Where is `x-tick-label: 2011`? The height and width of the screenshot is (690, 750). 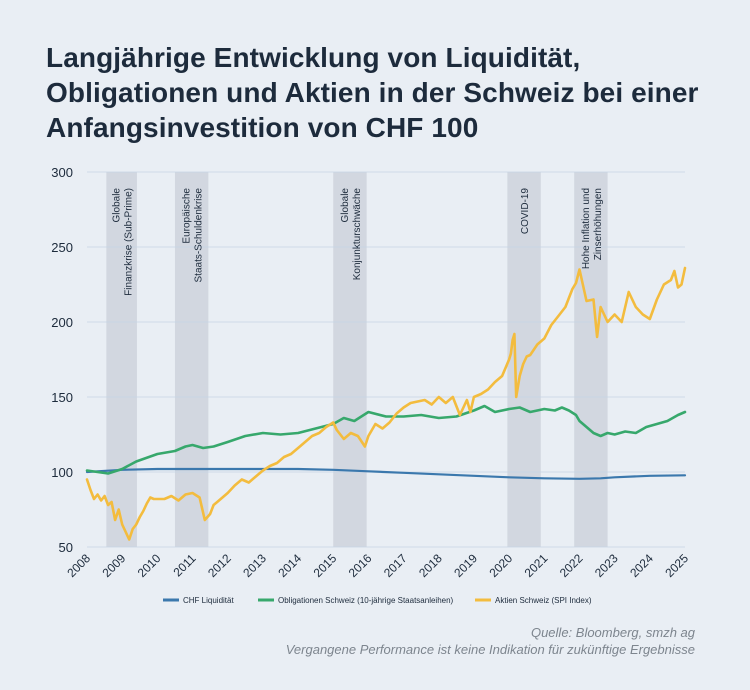
x-tick-label: 2011 is located at coordinates (184, 565).